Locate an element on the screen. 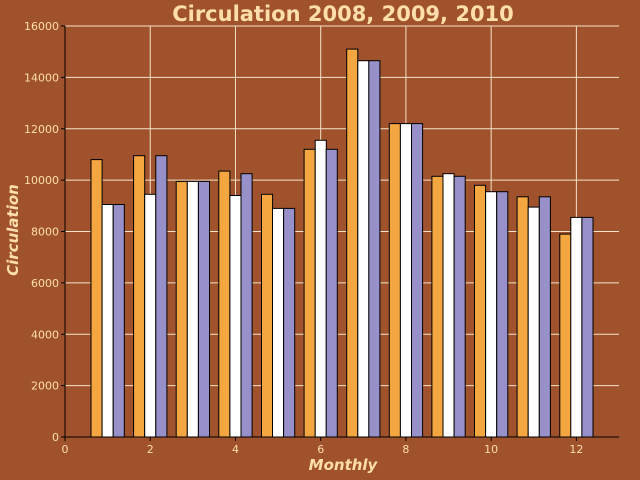 Image resolution: width=640 pixels, height=480 pixels. y-tick-label: 14000 is located at coordinates (41, 77).